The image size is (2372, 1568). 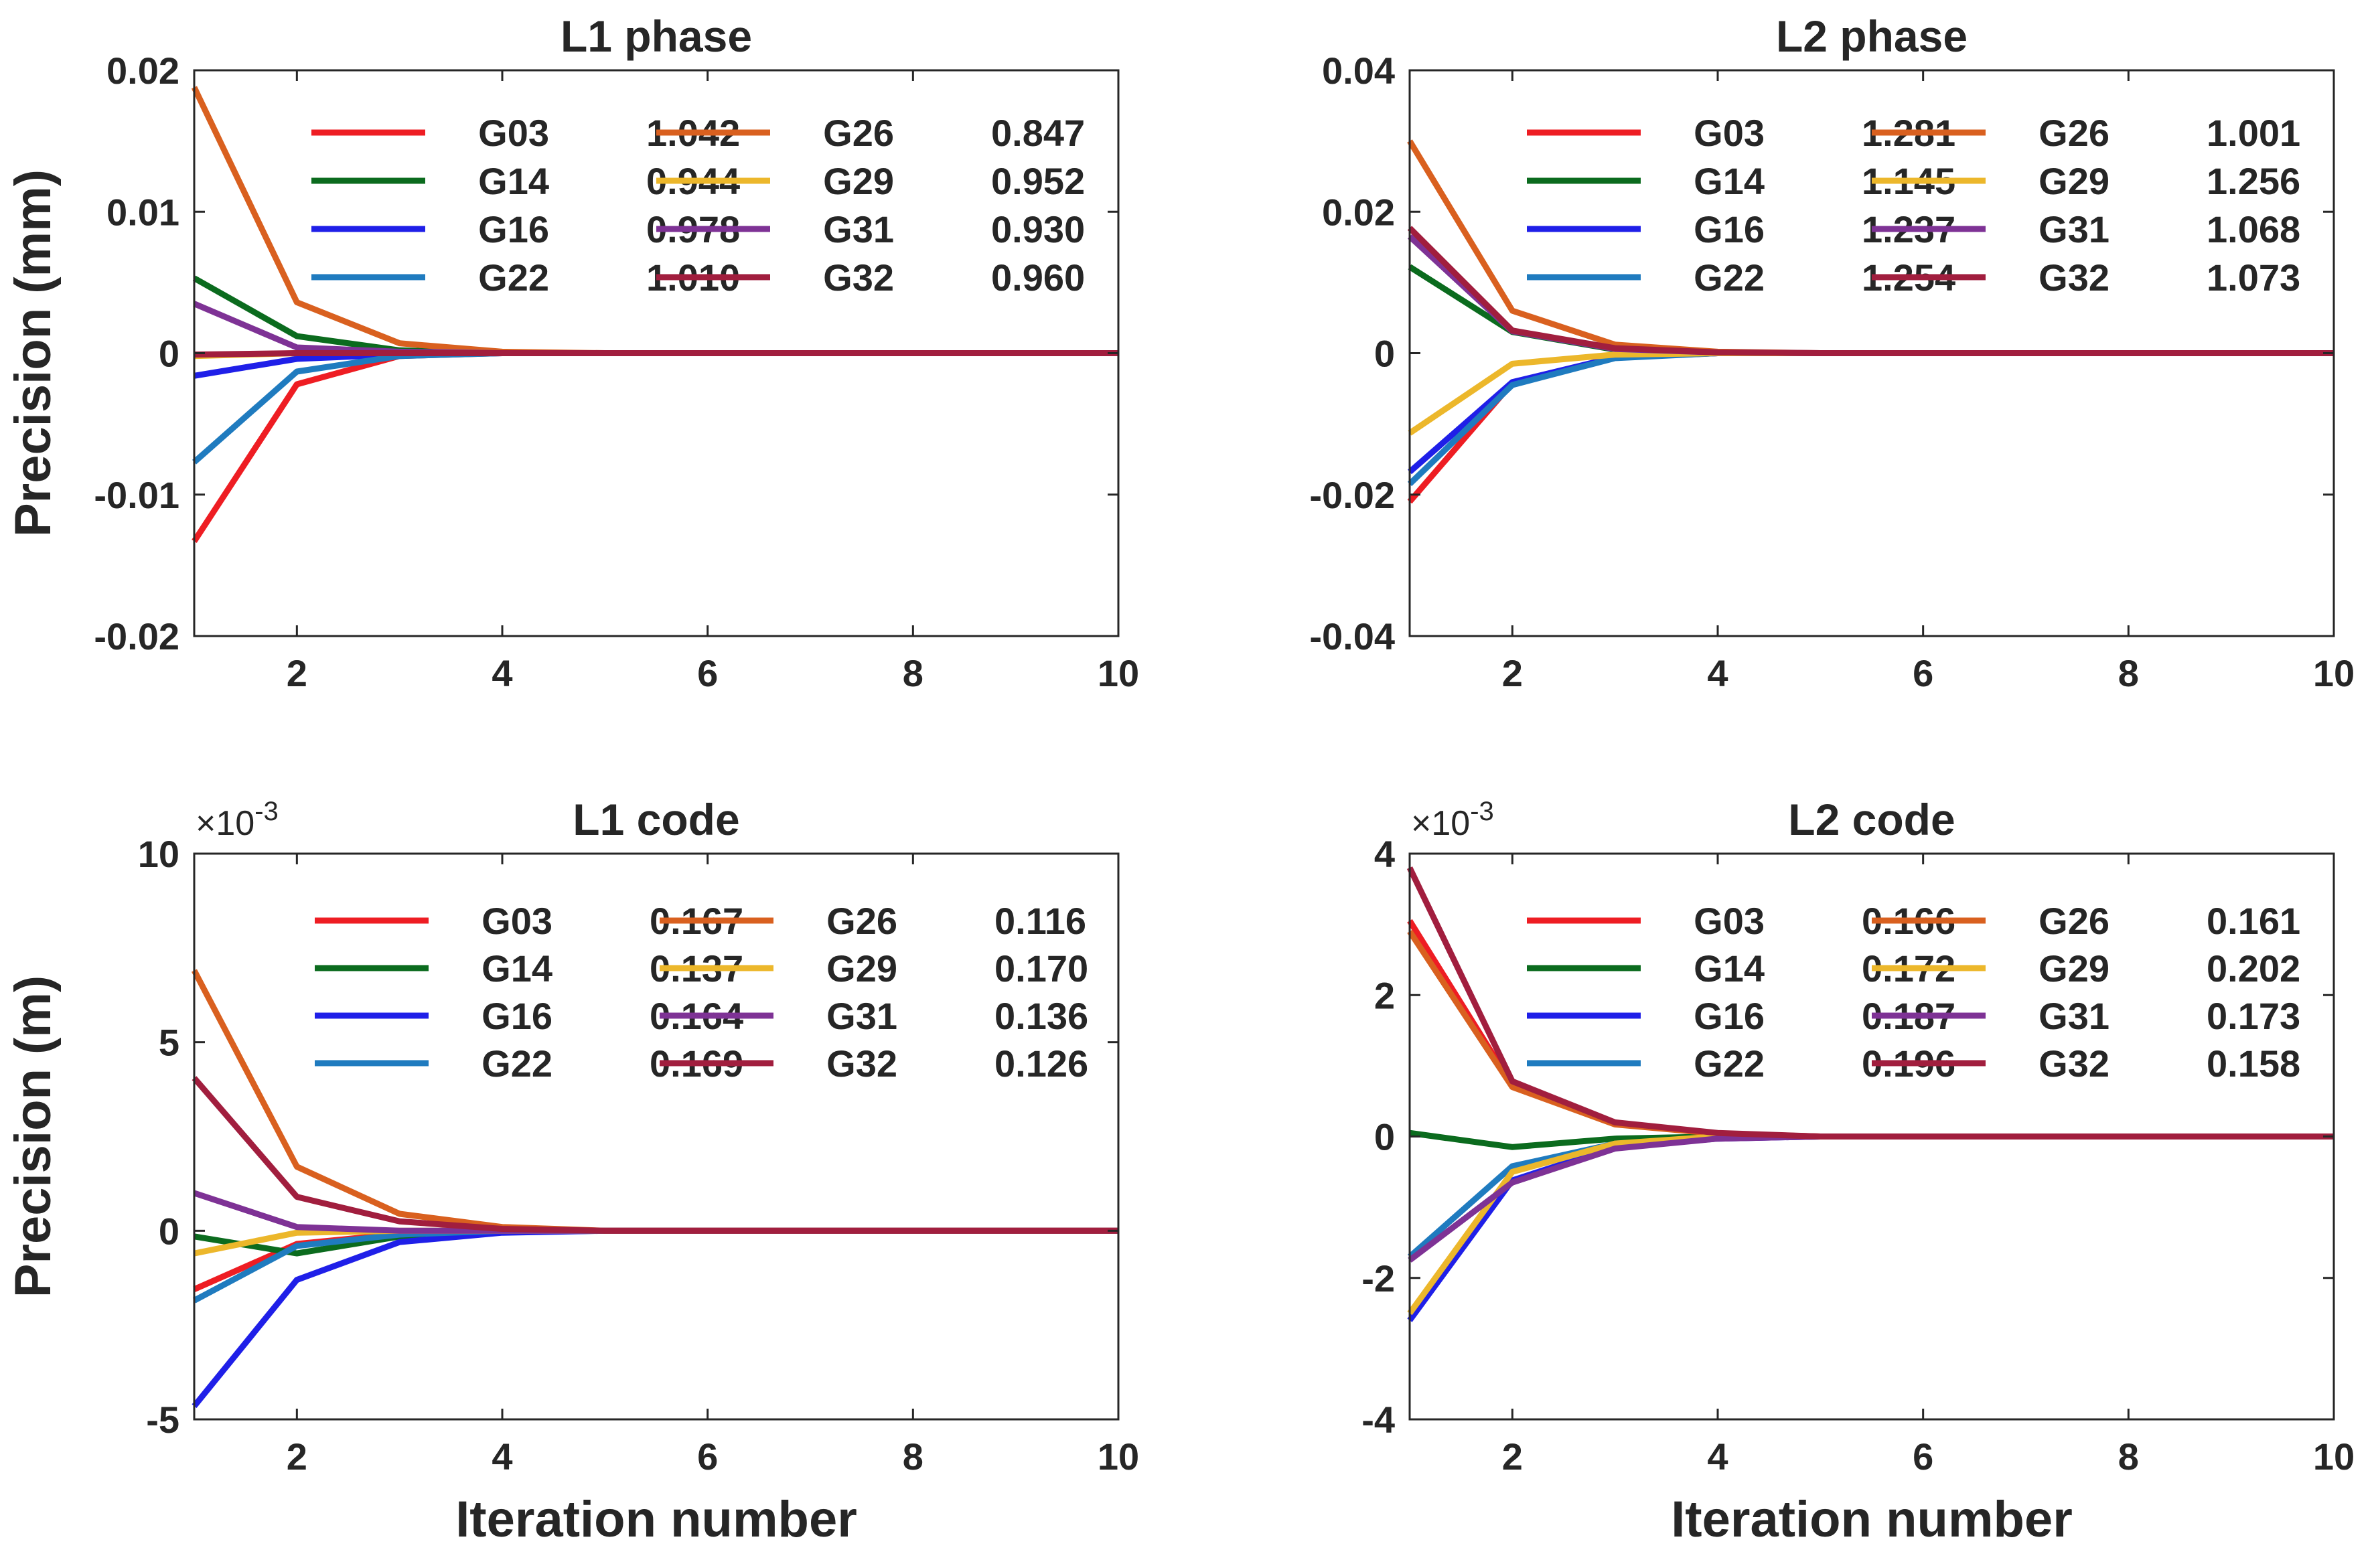 I want to click on l2-phase-legend-value-g26: 1.001, so click(x=2253, y=133).